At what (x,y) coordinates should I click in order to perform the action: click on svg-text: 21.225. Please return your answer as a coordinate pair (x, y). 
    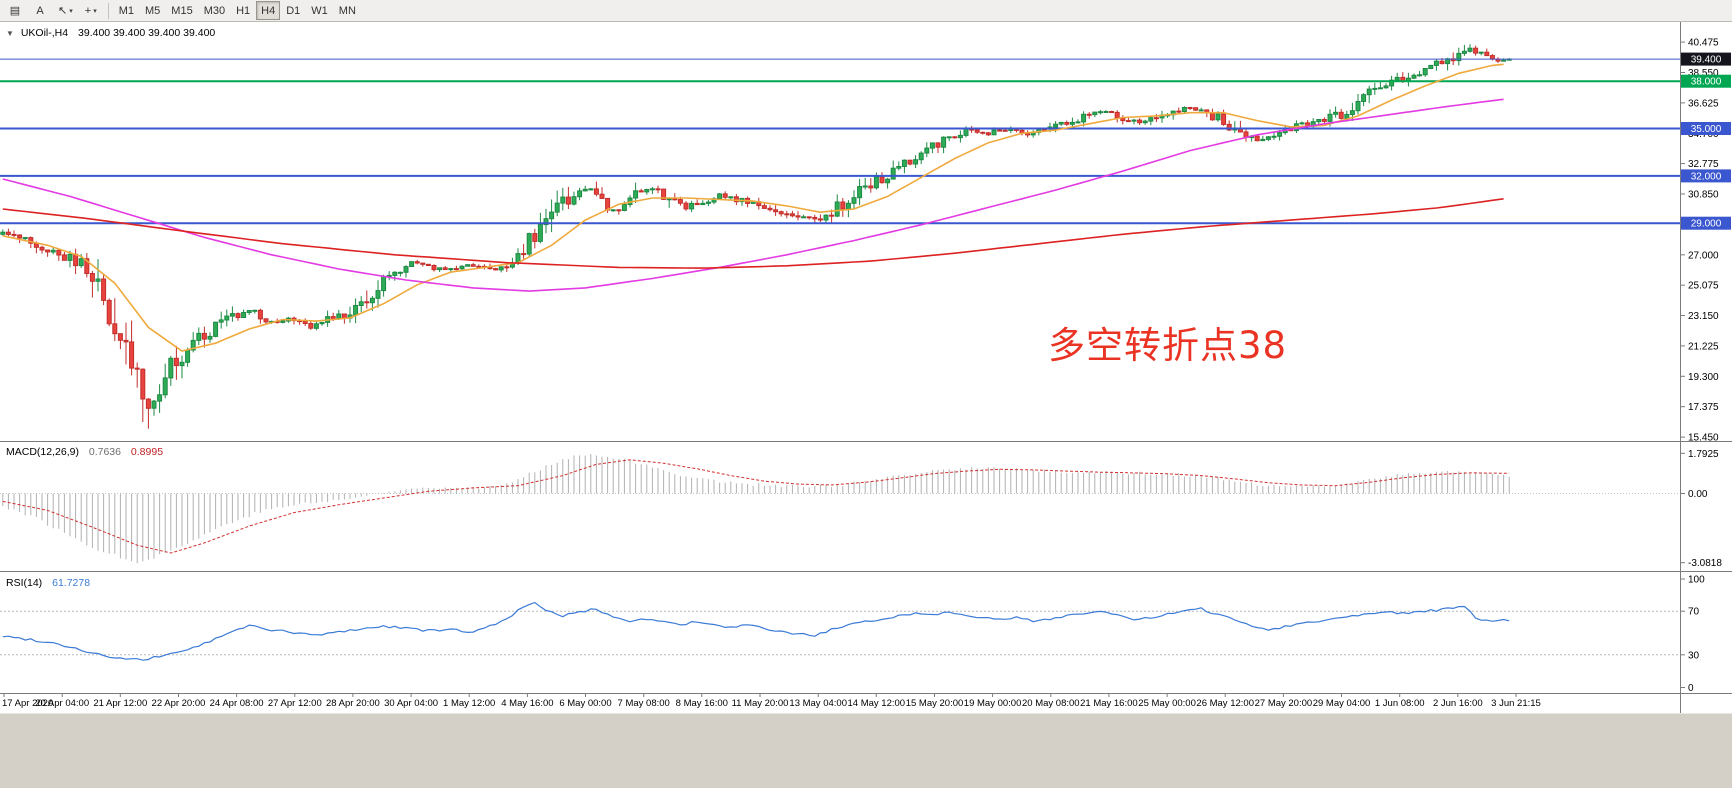
    Looking at the image, I should click on (1703, 346).